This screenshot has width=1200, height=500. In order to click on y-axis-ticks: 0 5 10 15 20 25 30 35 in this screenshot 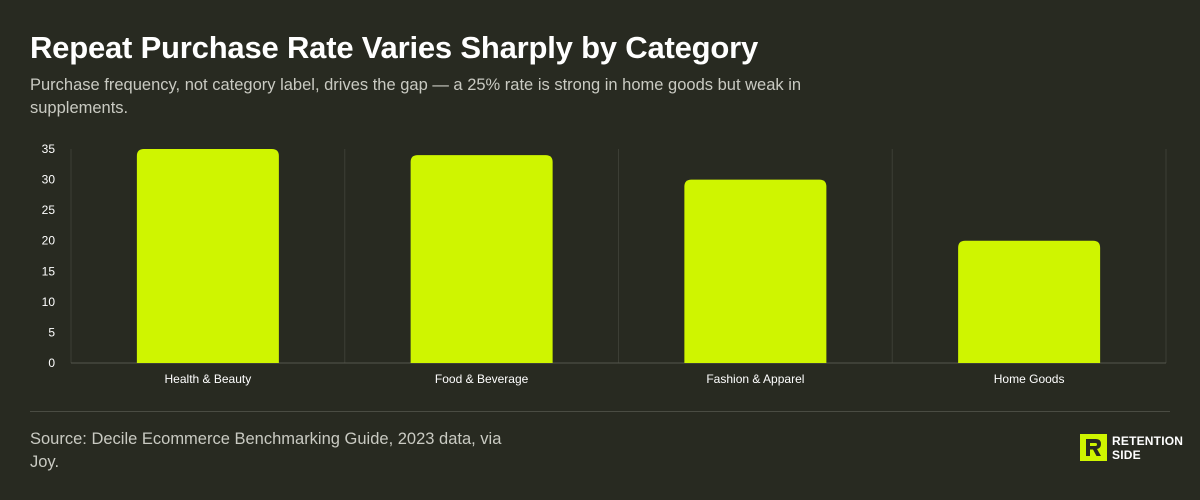, I will do `click(49, 256)`.